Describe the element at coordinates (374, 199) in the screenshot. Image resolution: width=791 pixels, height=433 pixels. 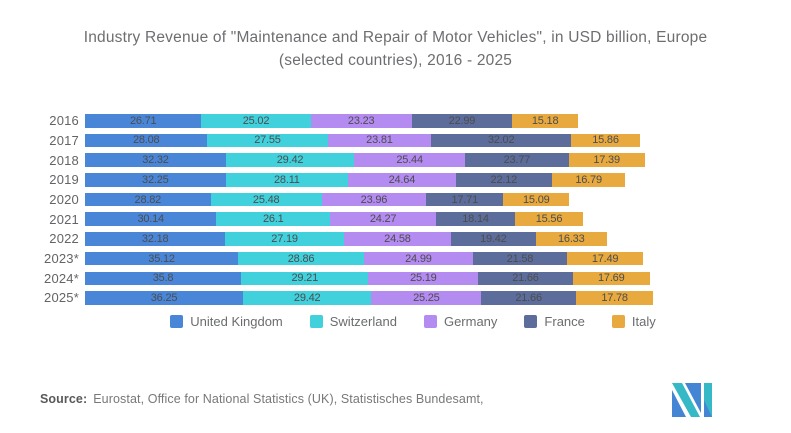
I see `bar-segment-germany: 23.96` at that location.